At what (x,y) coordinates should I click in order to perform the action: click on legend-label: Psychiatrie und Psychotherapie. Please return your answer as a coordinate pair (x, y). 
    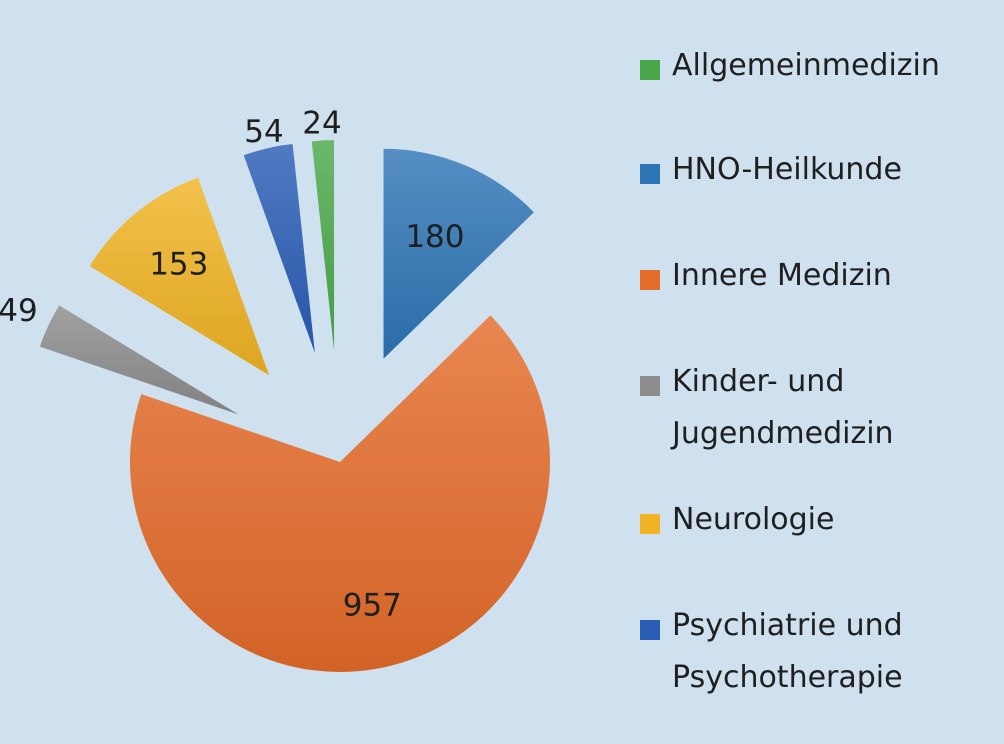
    Looking at the image, I should click on (787, 651).